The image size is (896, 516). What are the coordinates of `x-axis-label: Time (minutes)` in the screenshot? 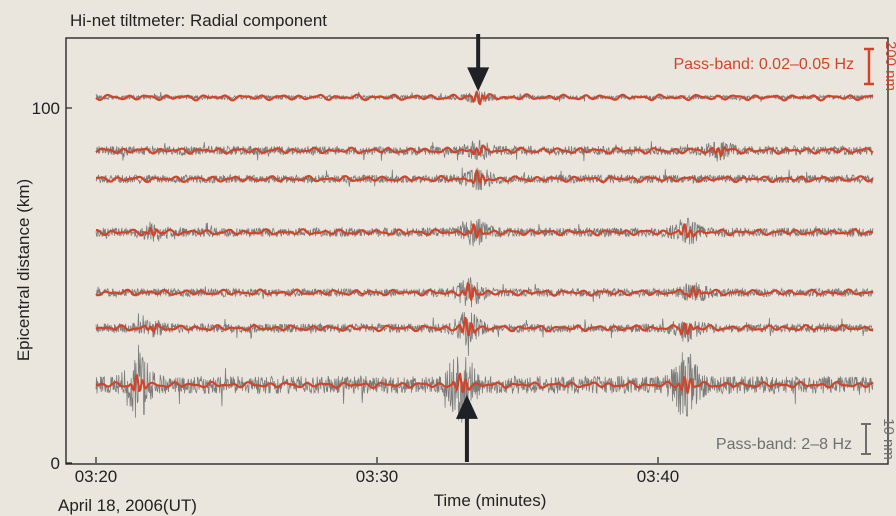 It's located at (490, 500).